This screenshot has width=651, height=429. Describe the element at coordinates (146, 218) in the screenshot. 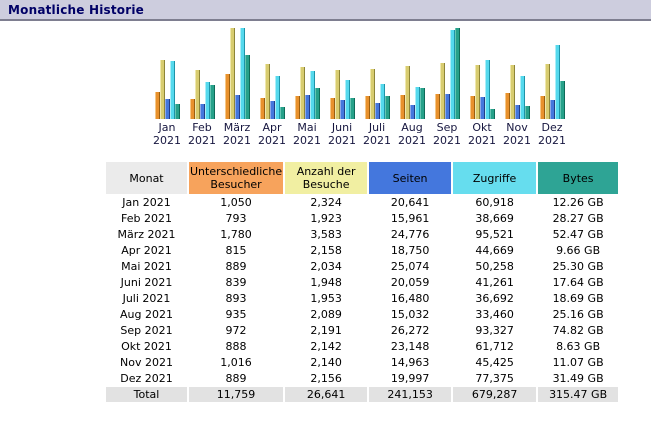

I see `month-cell: Feb 2021` at that location.